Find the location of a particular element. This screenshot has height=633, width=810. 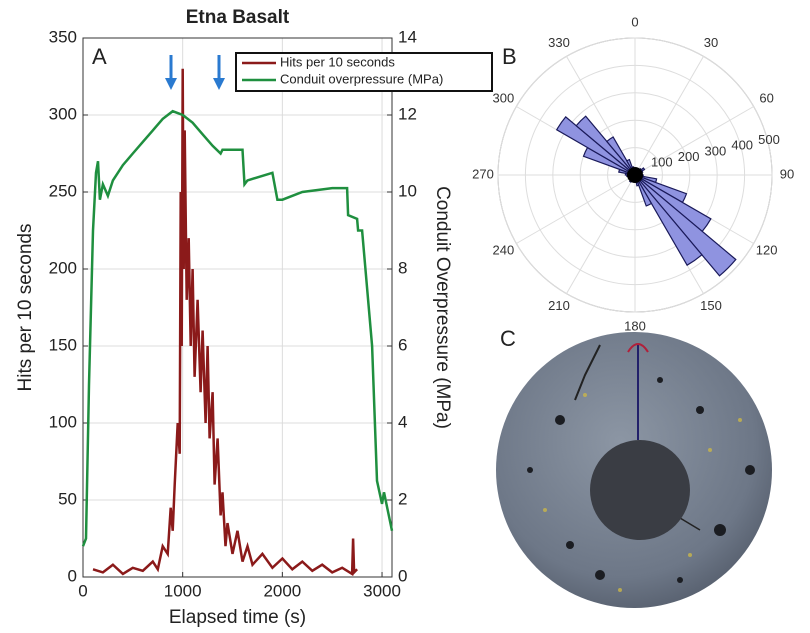

angle-label: 90 is located at coordinates (787, 173).